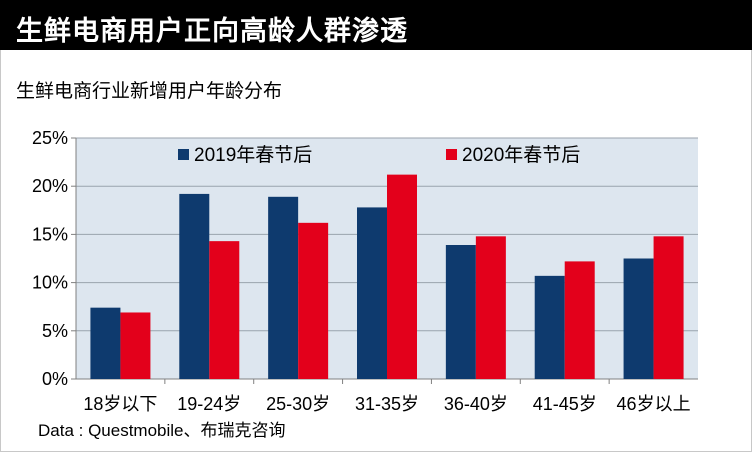 The height and width of the screenshot is (452, 752). I want to click on legend-label-2020: 2020年春节后, so click(521, 155).